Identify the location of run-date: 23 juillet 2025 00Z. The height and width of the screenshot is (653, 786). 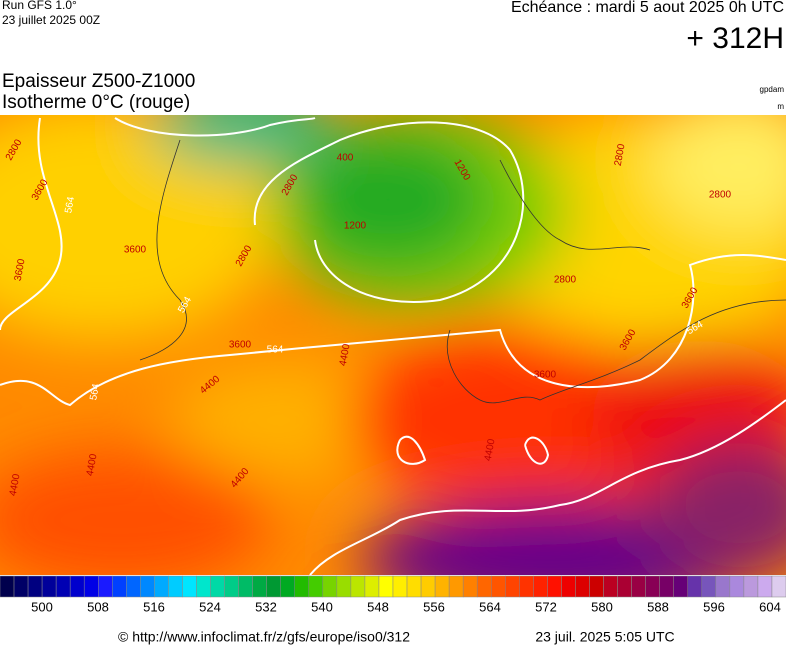
(51, 20).